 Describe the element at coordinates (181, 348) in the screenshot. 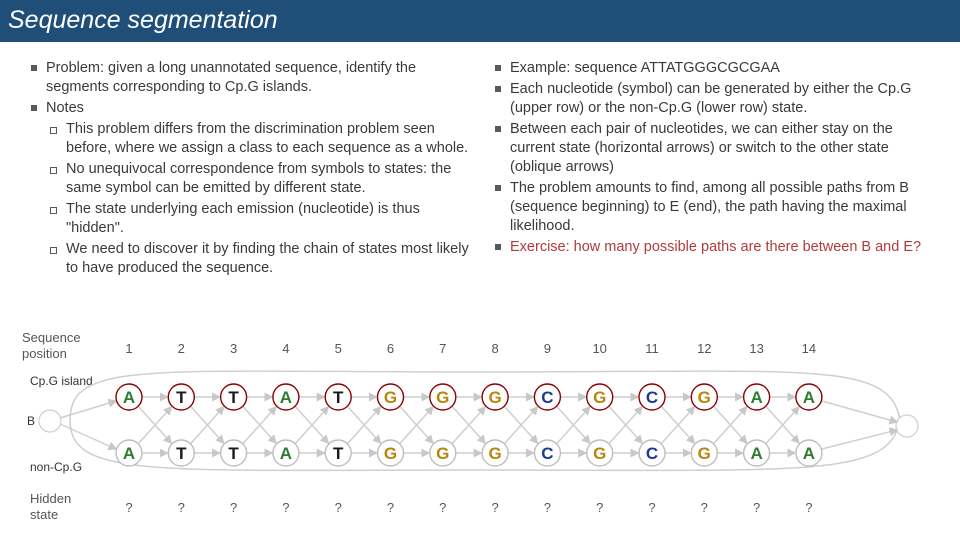

I see `position-number: 2` at that location.